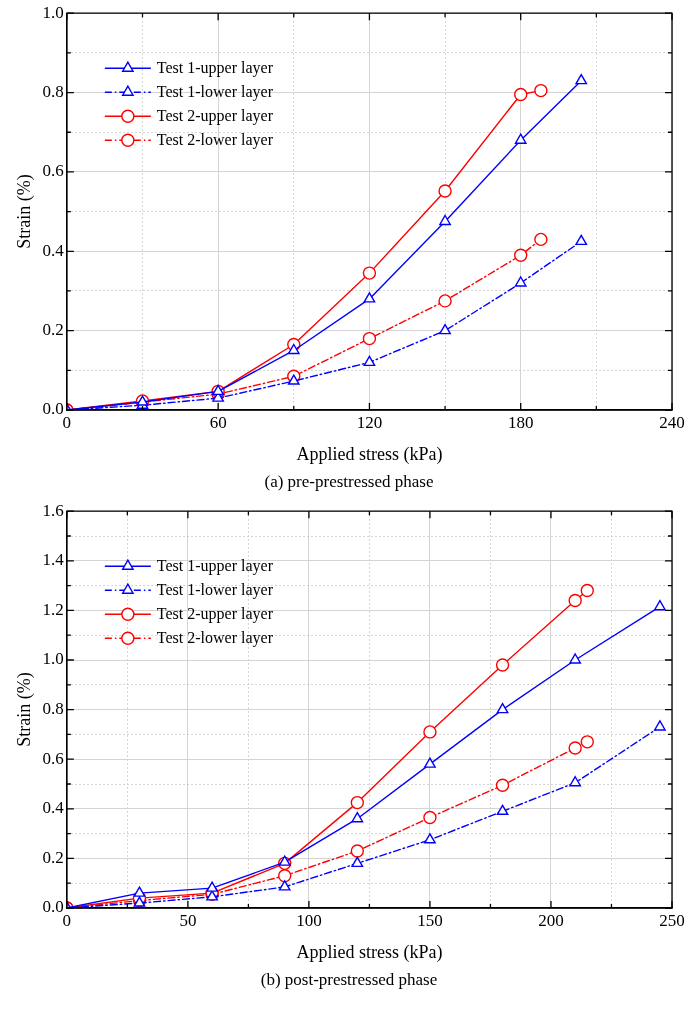 Image resolution: width=698 pixels, height=1021 pixels. I want to click on x-tick-label: 200, so click(551, 920).